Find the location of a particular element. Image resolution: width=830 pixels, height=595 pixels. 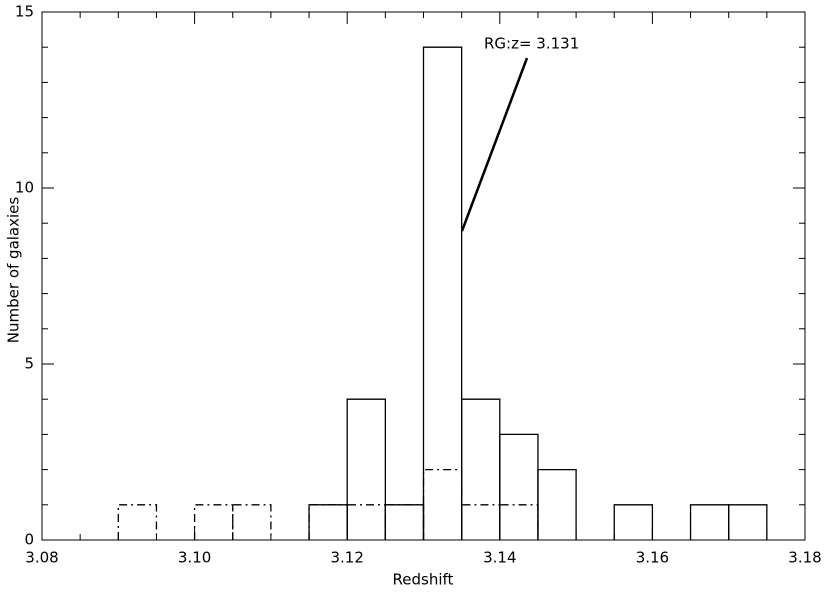

y-tick-label: 0 is located at coordinates (29, 540).